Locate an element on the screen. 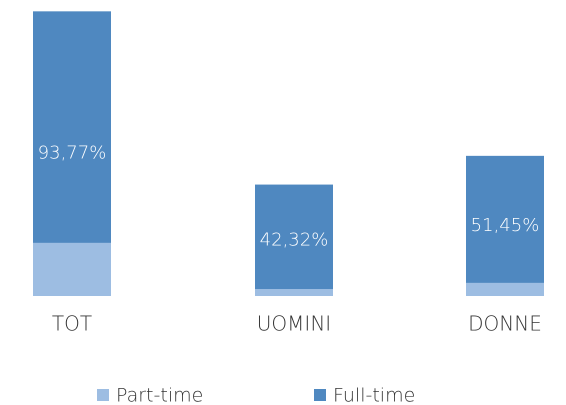 The image size is (566, 405). data-label: 93,77% is located at coordinates (72, 153).